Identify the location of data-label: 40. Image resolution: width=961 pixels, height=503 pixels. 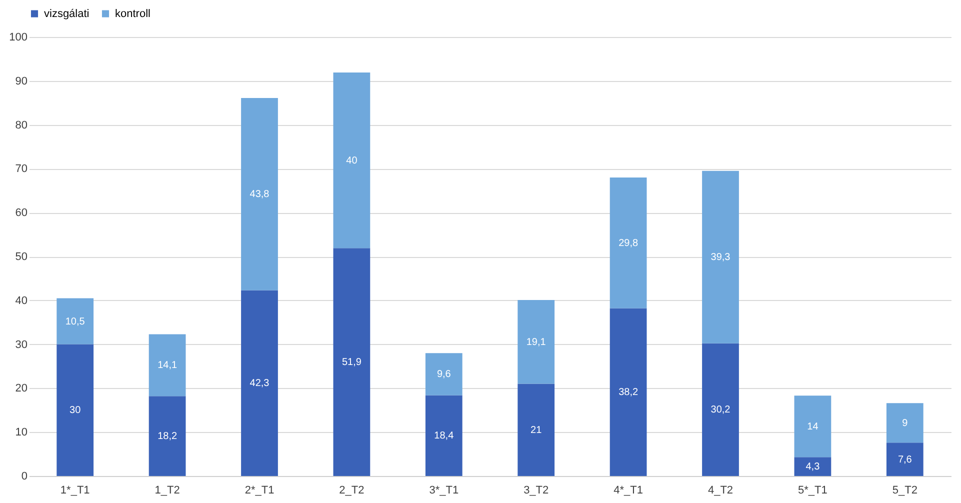
(352, 160).